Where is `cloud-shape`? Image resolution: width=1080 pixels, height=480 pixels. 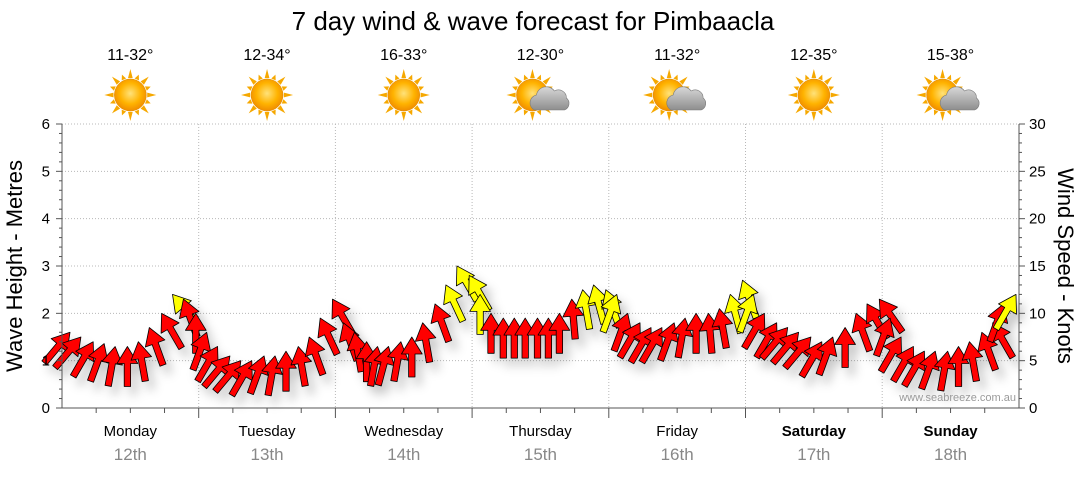
cloud-shape is located at coordinates (686, 98).